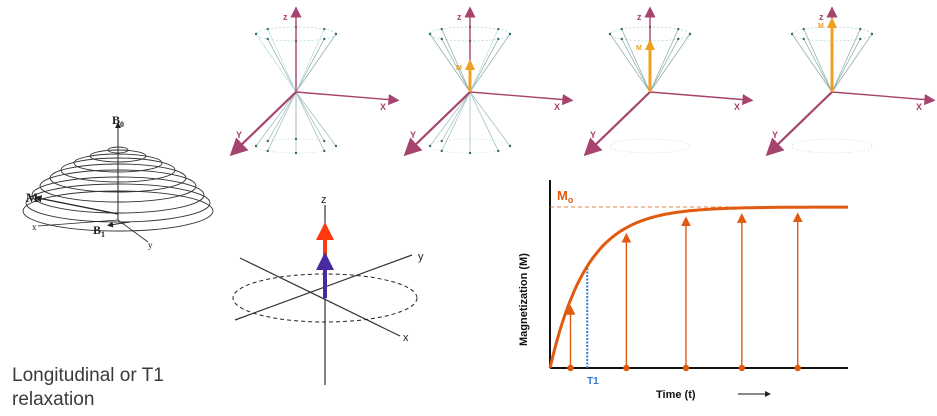 This screenshot has width=937, height=416. I want to click on precession-diagram: B0 M B1 x y, so click(118, 181).